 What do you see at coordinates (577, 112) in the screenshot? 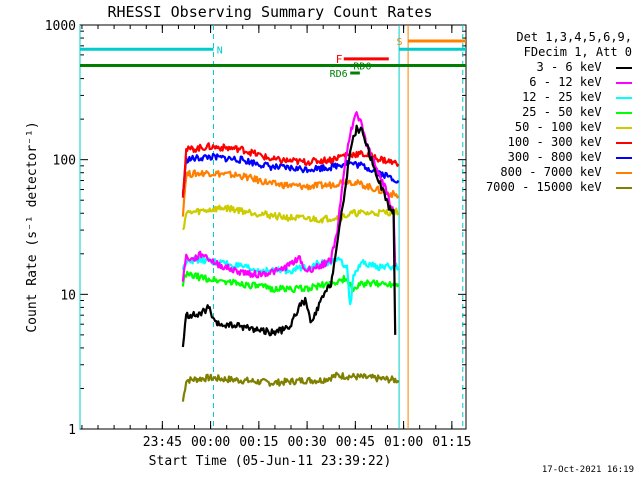
I see `legend-entry: 25 - 50 keV` at bounding box center [577, 112].